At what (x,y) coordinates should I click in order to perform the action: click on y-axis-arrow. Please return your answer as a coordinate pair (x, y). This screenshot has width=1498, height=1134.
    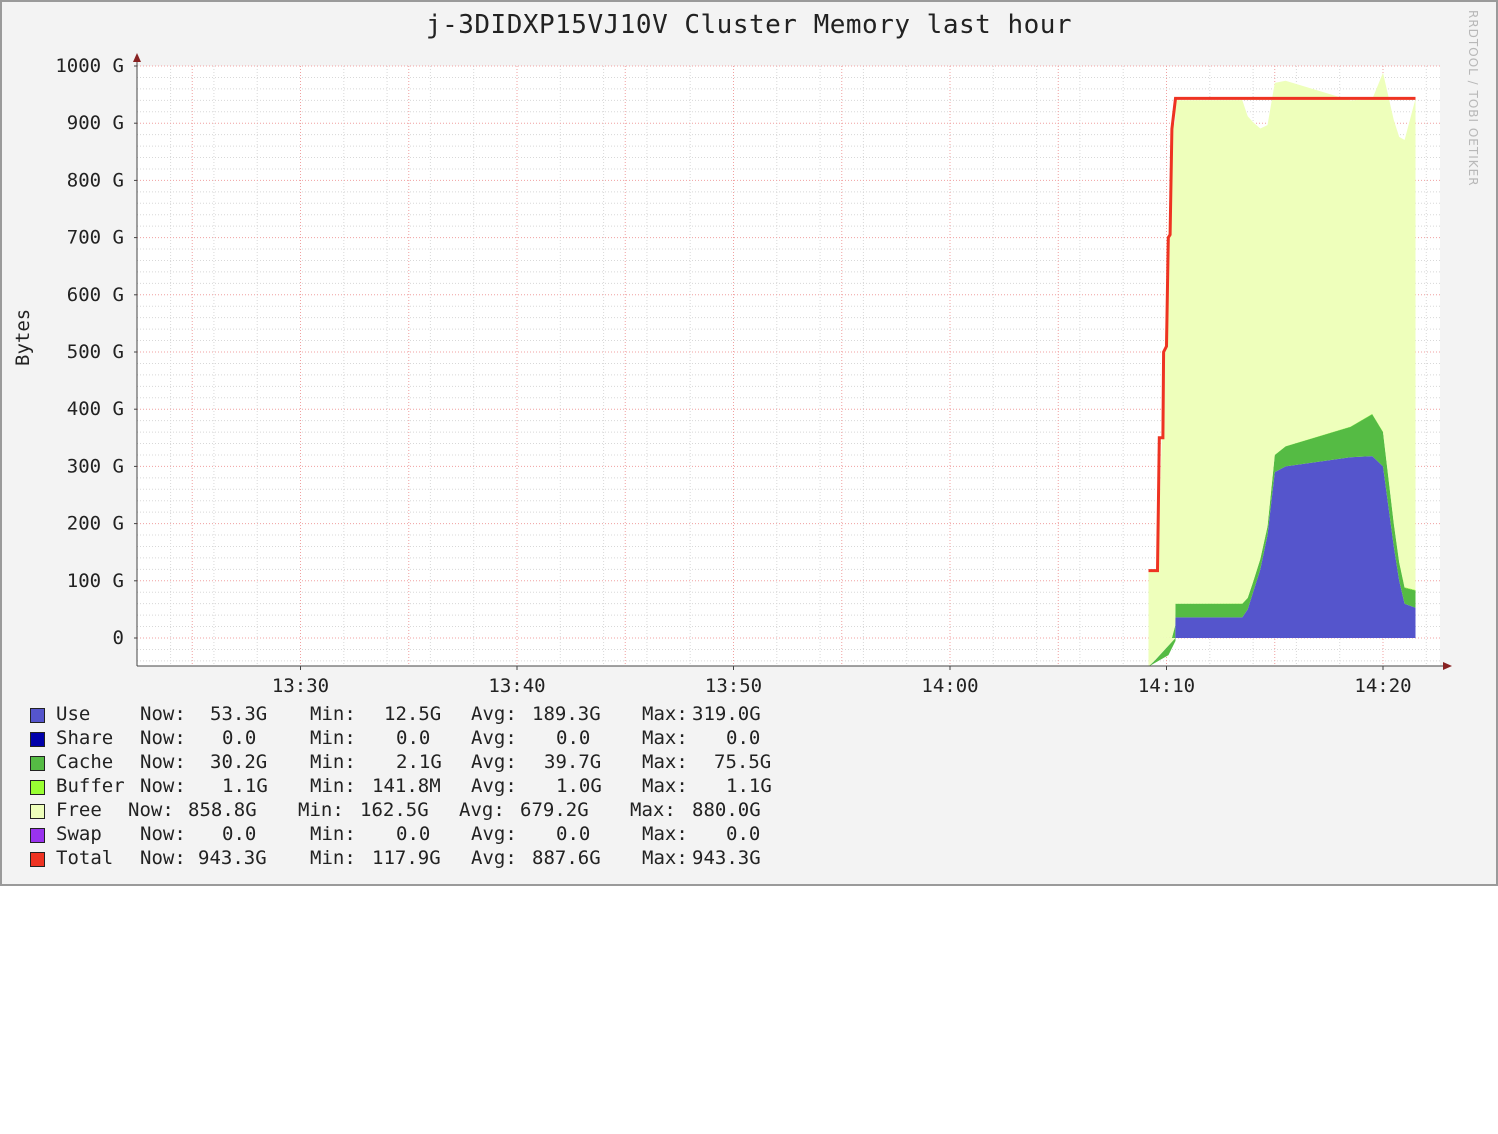
    Looking at the image, I should click on (137, 57).